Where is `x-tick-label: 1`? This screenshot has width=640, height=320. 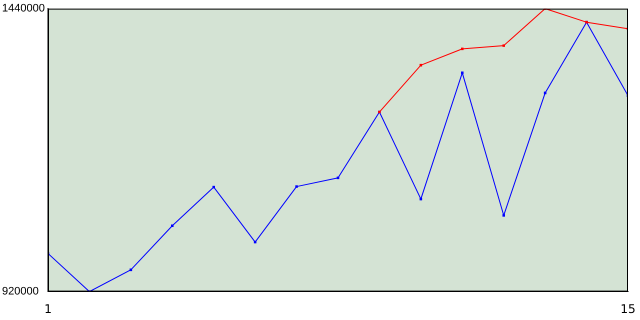 x-tick-label: 1 is located at coordinates (48, 309).